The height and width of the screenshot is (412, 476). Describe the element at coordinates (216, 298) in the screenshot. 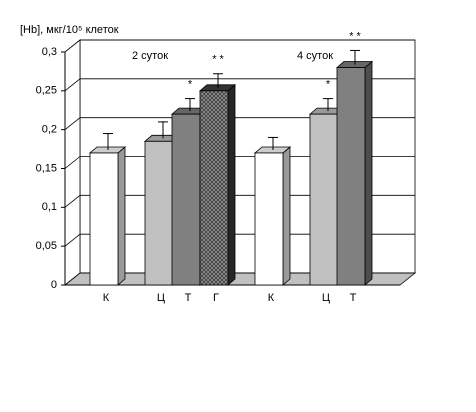

I see `x-tick-label: Г` at that location.